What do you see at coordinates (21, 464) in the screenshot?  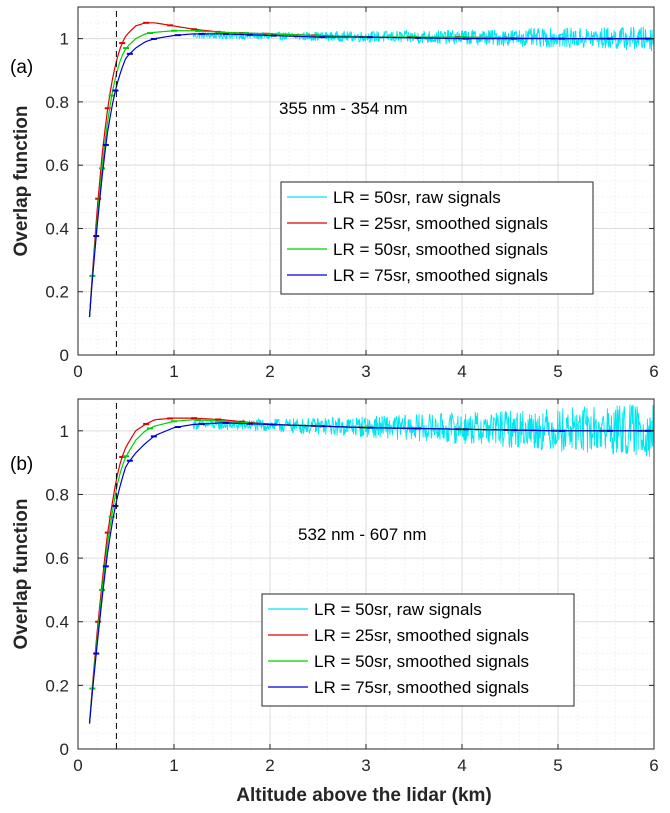 I see `panel-label: (b)` at bounding box center [21, 464].